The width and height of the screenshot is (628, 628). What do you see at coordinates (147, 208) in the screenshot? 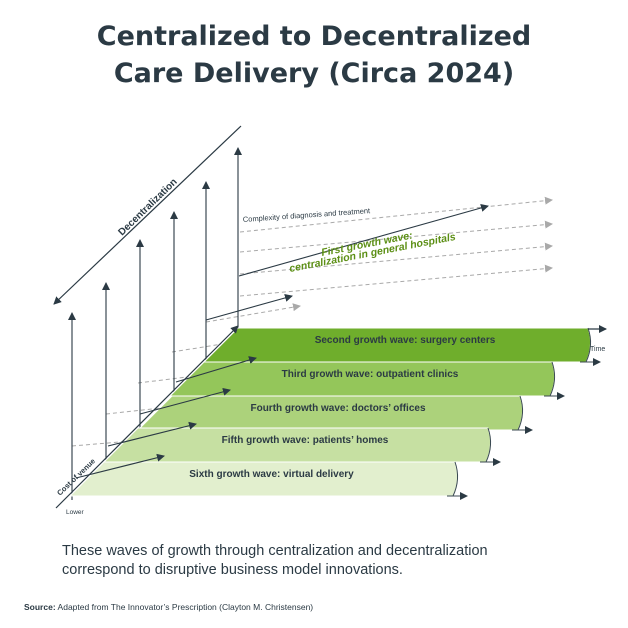
I see `decentralization-axis-label: Decentralization` at bounding box center [147, 208].